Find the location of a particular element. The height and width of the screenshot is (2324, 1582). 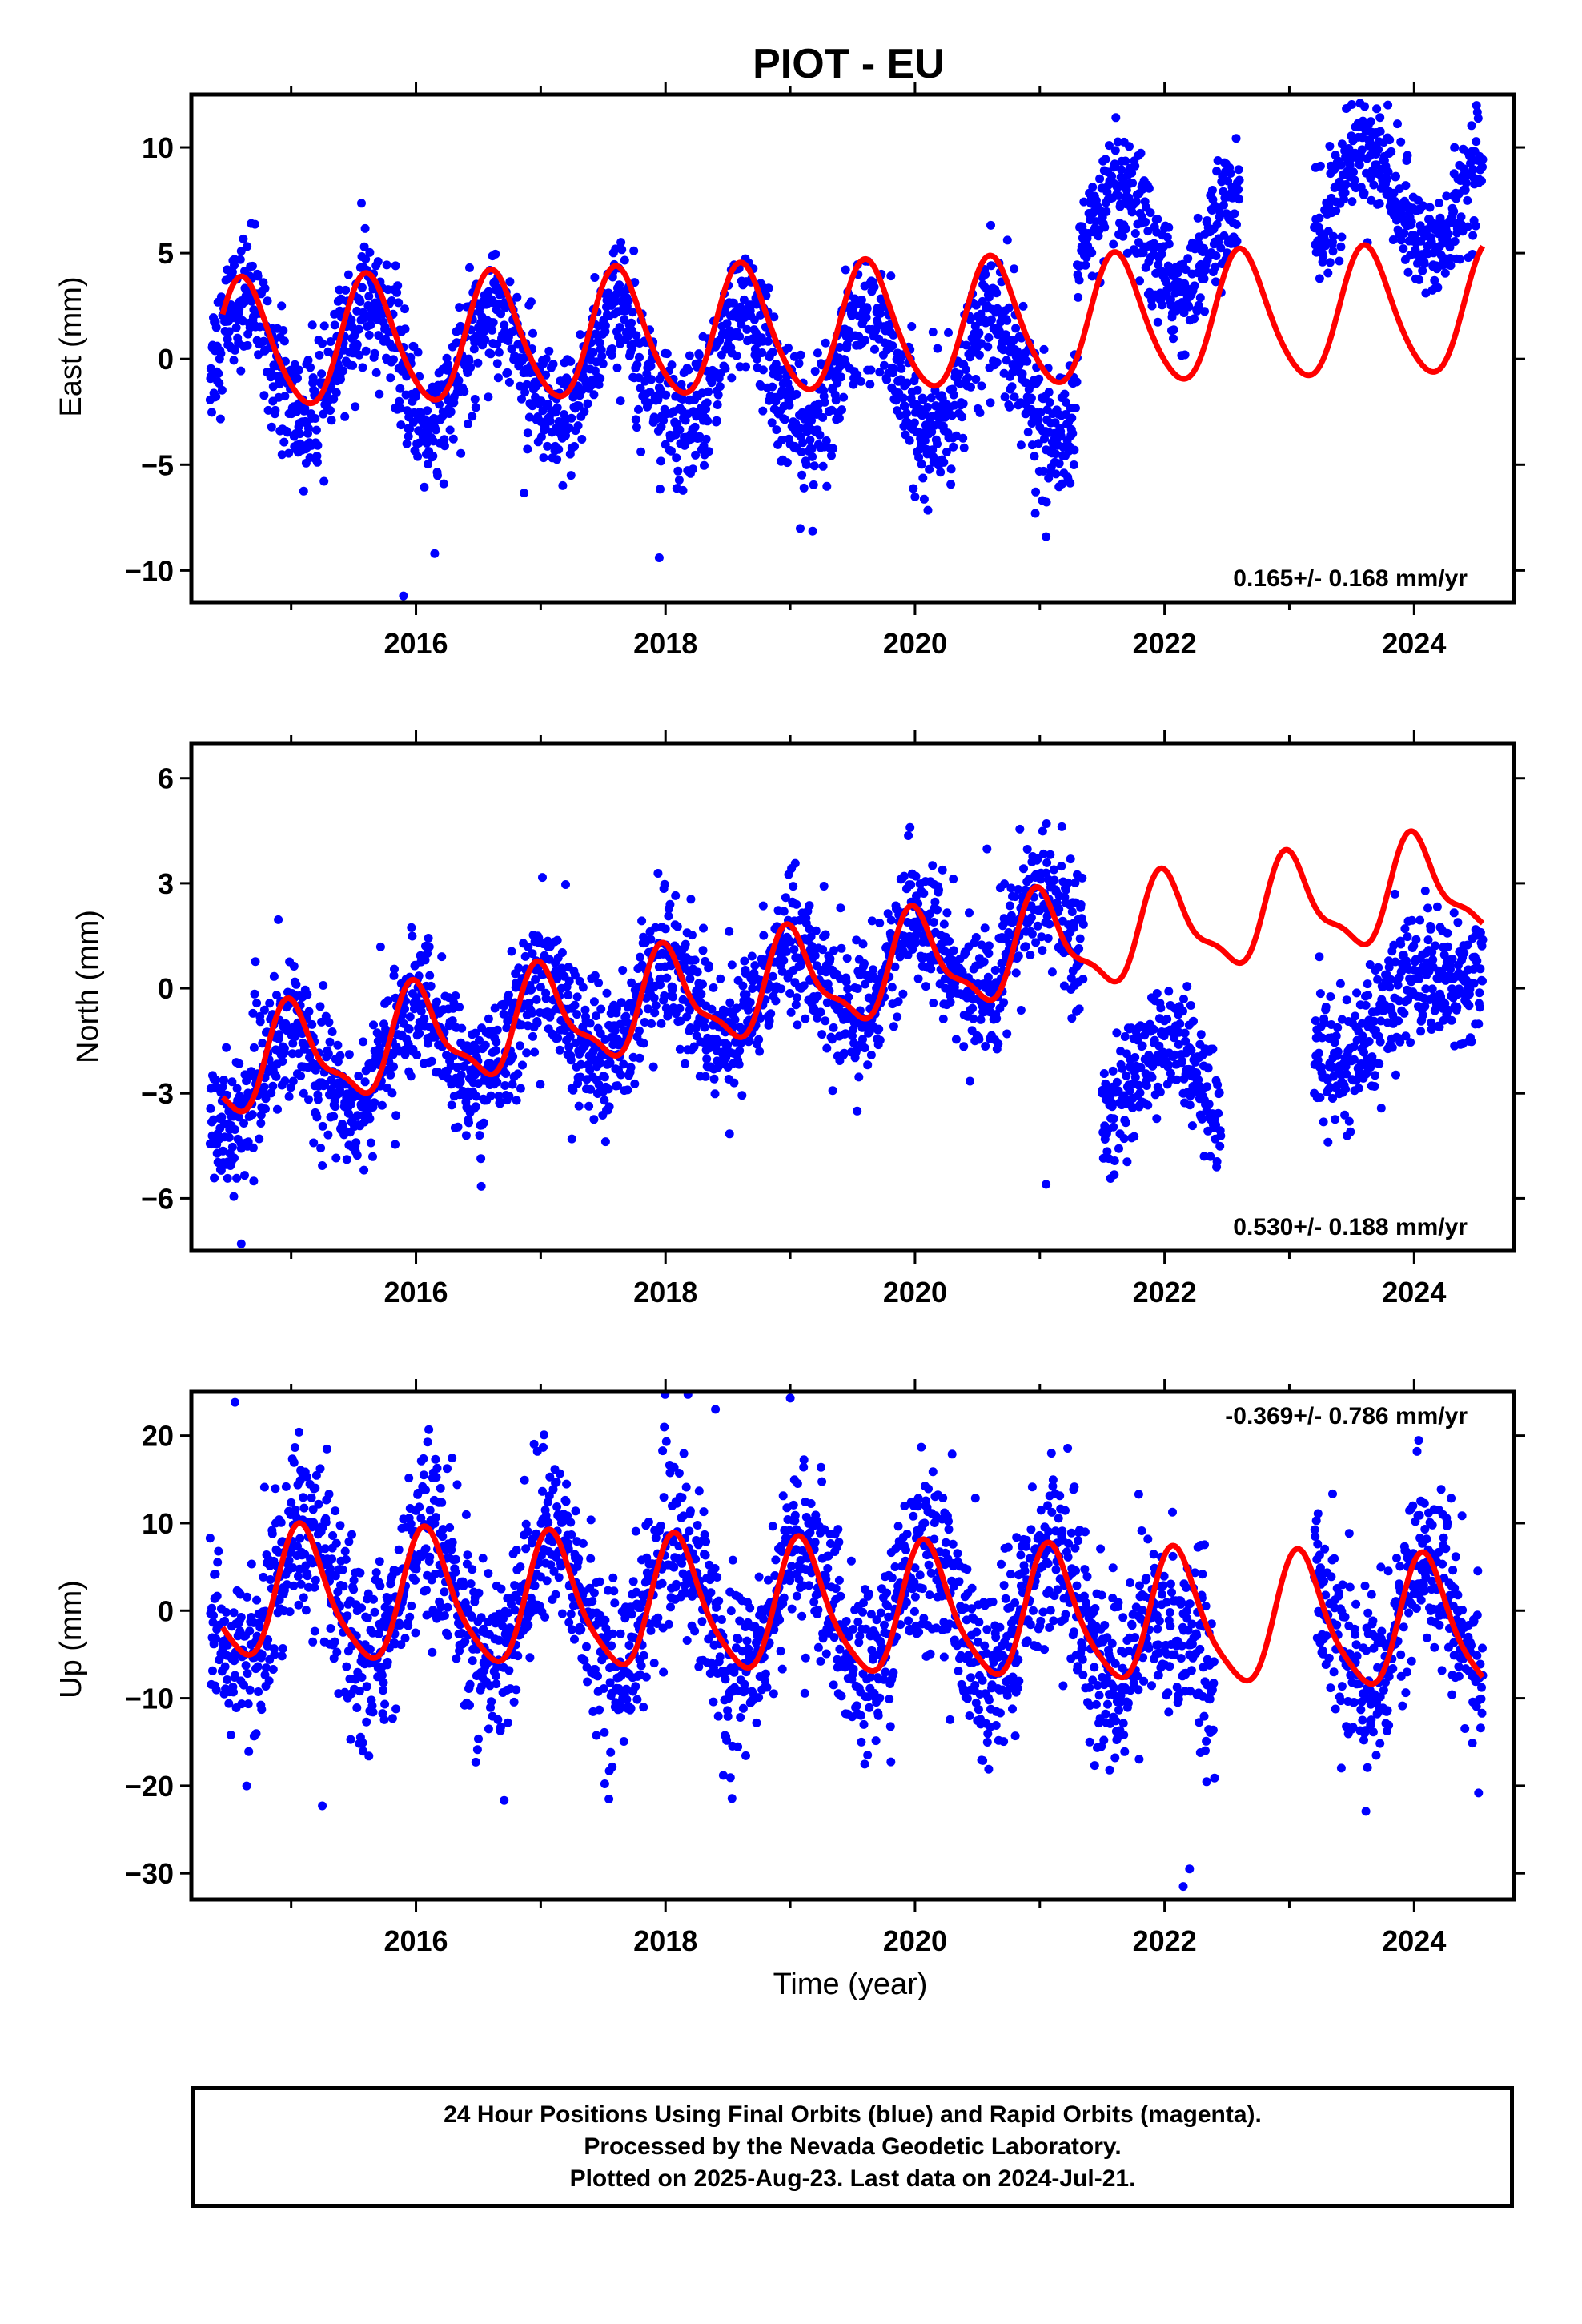

east-y-tick-label: −10 is located at coordinates (149, 570).